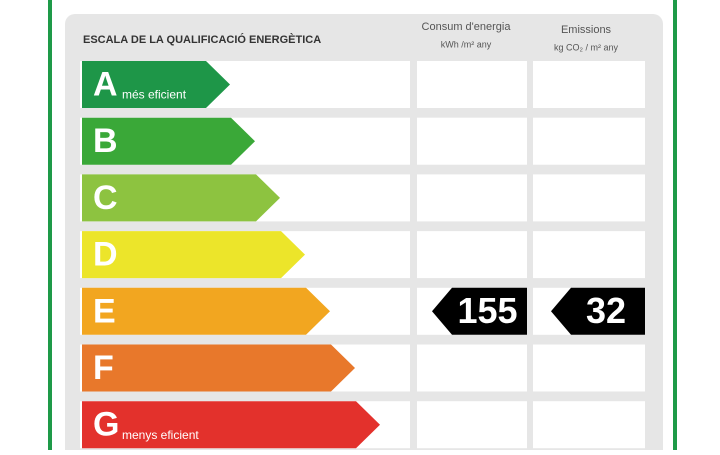 The width and height of the screenshot is (720, 455). I want to click on title: ESCALA DE LA QUALIFICACIÓ ENERGÈTICA, so click(202, 39).